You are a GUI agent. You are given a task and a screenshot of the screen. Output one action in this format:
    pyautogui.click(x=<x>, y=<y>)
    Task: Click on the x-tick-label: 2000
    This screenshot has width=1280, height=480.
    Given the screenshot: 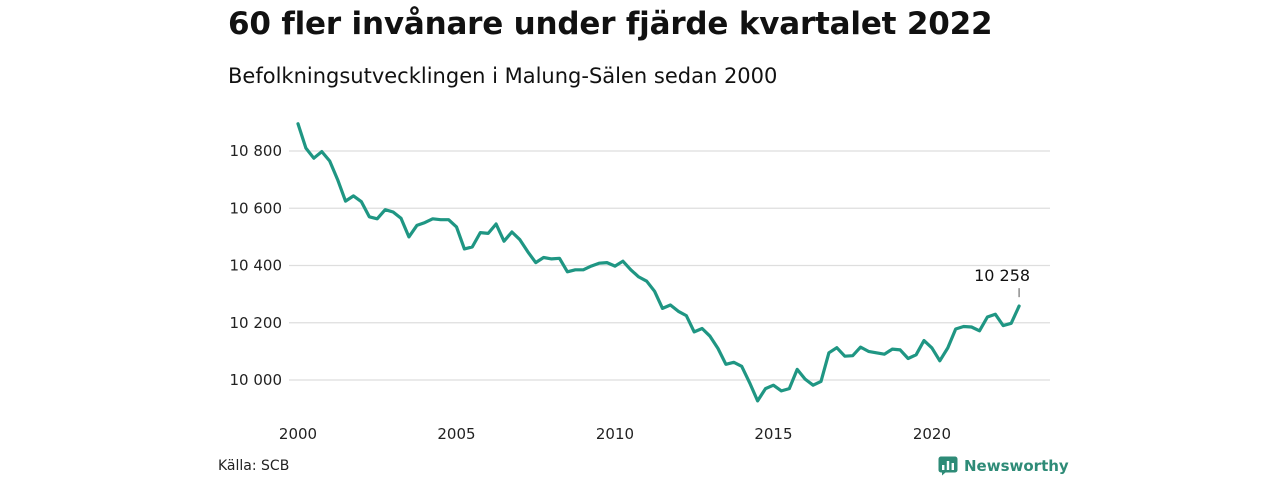 What is the action you would take?
    pyautogui.click(x=298, y=434)
    